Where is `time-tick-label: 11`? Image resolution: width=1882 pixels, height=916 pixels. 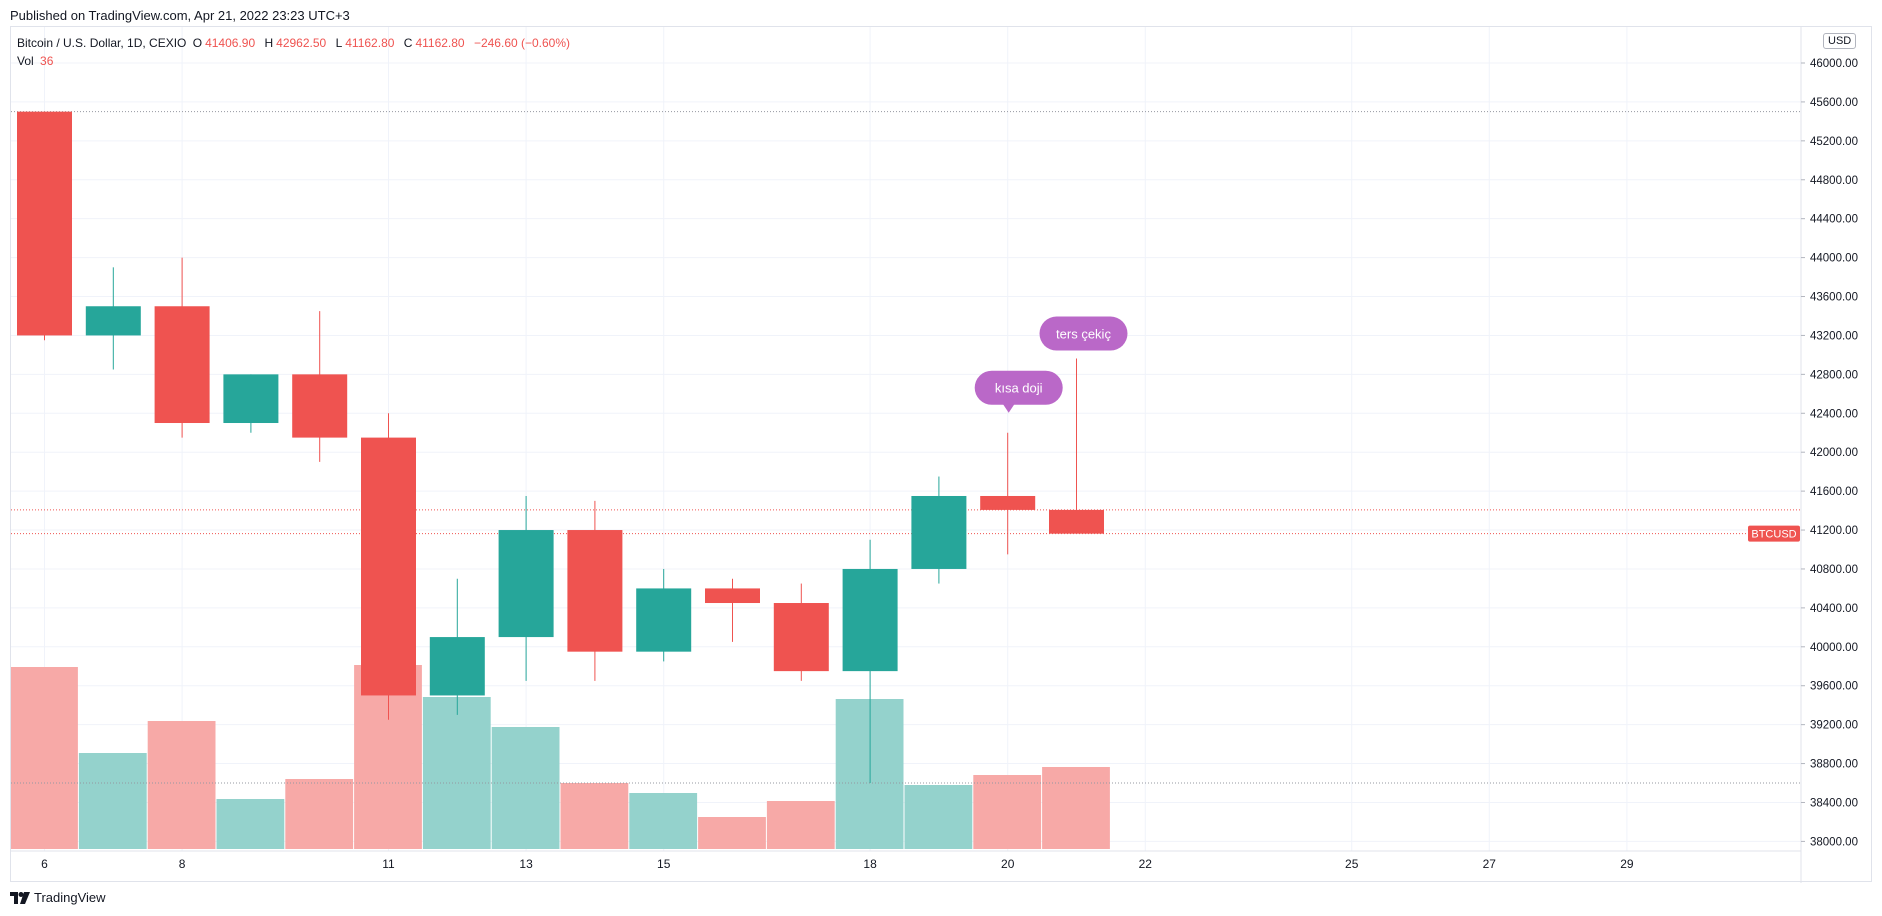 time-tick-label: 11 is located at coordinates (388, 864).